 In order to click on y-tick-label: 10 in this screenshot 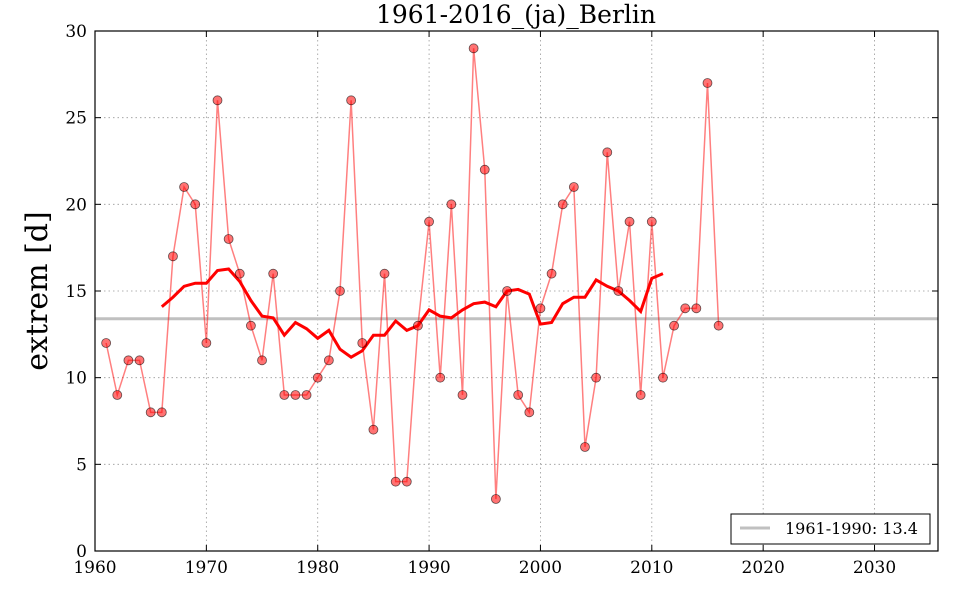, I will do `click(76, 379)`.